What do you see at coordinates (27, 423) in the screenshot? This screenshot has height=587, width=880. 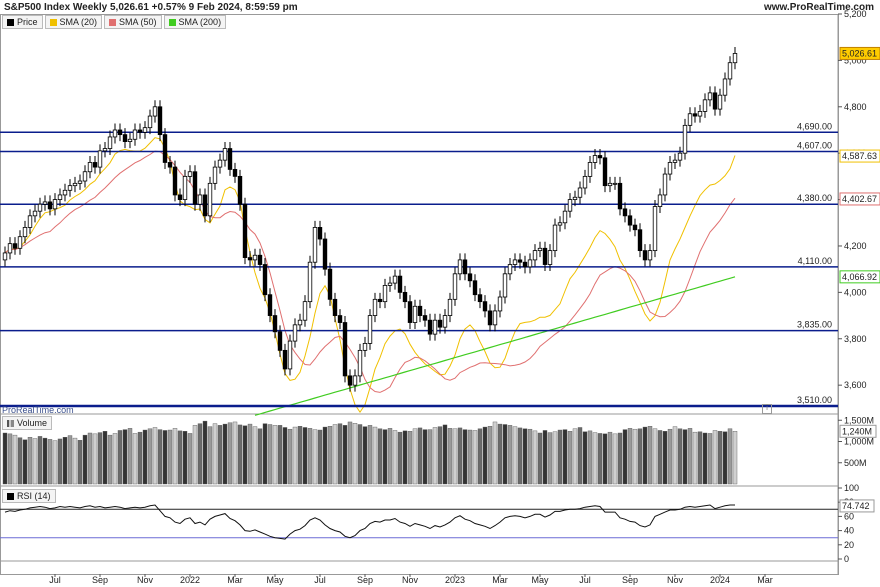 I see `volume-legend: Volume` at bounding box center [27, 423].